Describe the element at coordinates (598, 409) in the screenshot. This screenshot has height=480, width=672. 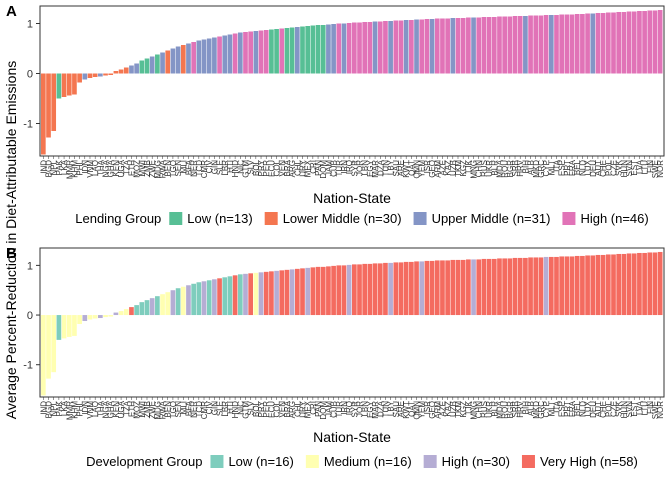
I see `x-tick-label: AUT` at that location.